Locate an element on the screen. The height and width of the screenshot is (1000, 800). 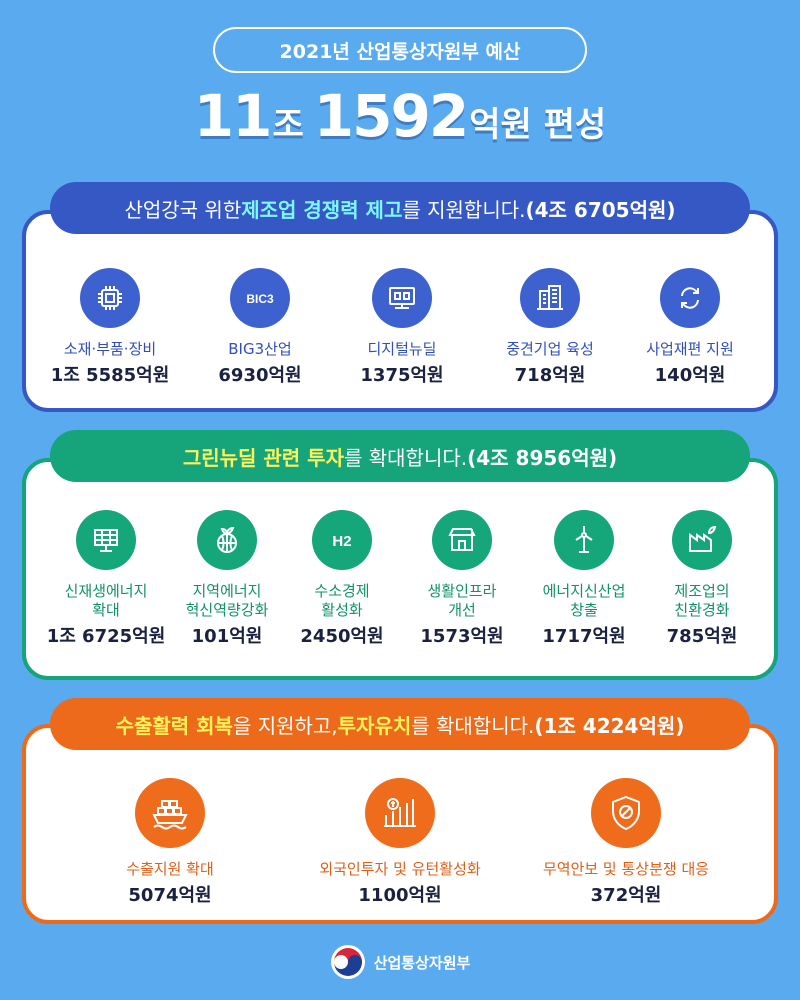
budget-item: 사업재편 지원 140억원 is located at coordinates (690, 327).